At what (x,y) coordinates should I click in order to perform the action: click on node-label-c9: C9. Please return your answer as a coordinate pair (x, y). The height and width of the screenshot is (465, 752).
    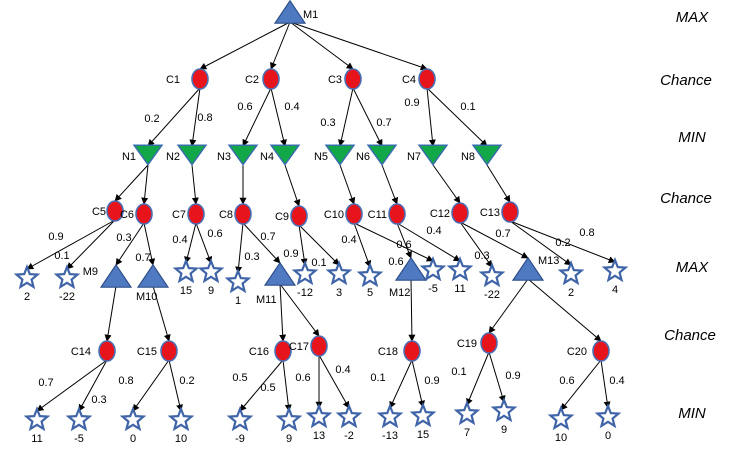
    Looking at the image, I should click on (282, 217).